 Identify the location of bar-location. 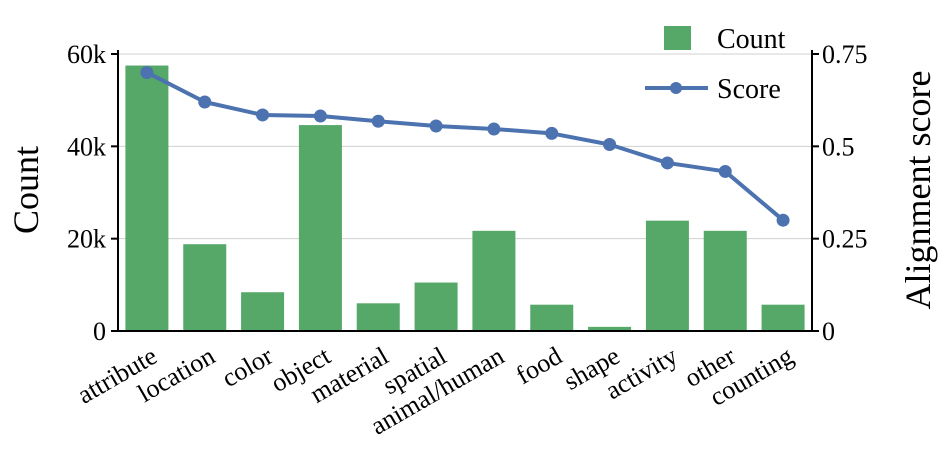
(205, 287).